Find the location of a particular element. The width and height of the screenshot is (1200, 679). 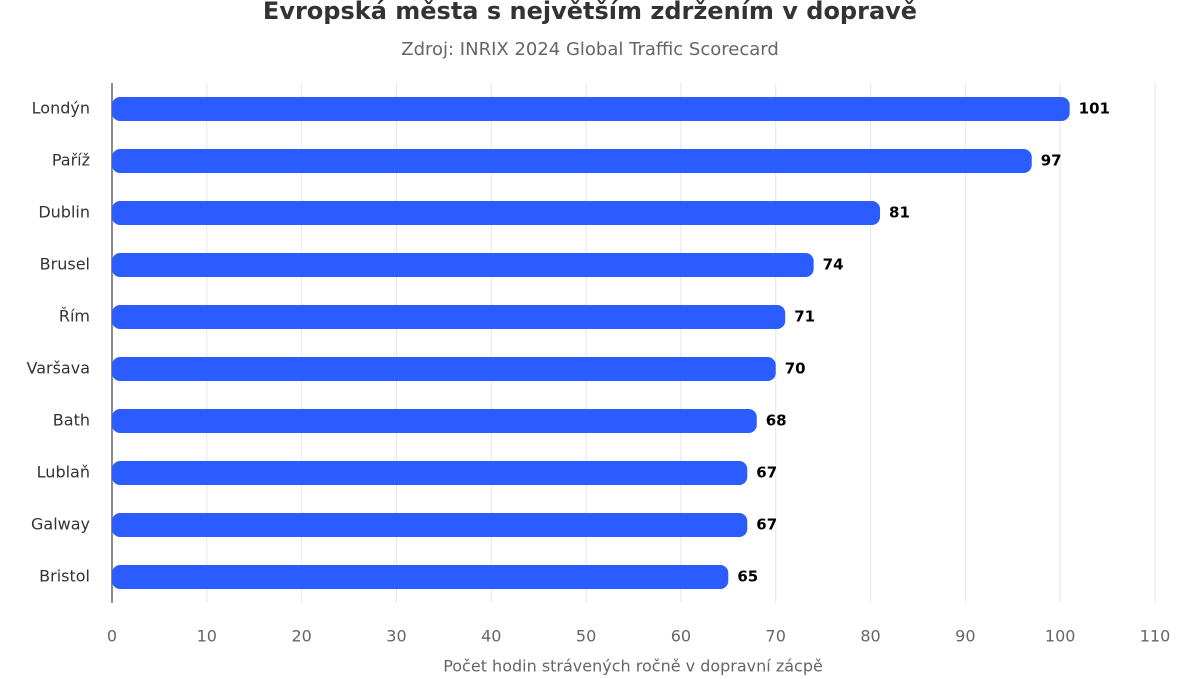

y-tick-label: Bath is located at coordinates (71, 420).